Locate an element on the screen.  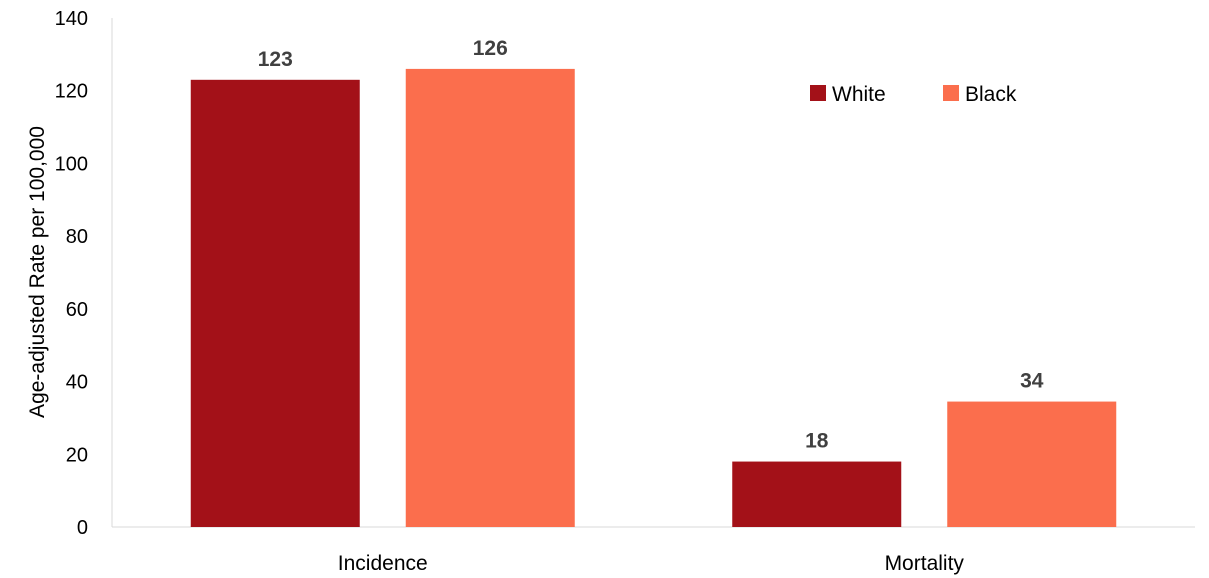
data-label: 123 is located at coordinates (275, 59).